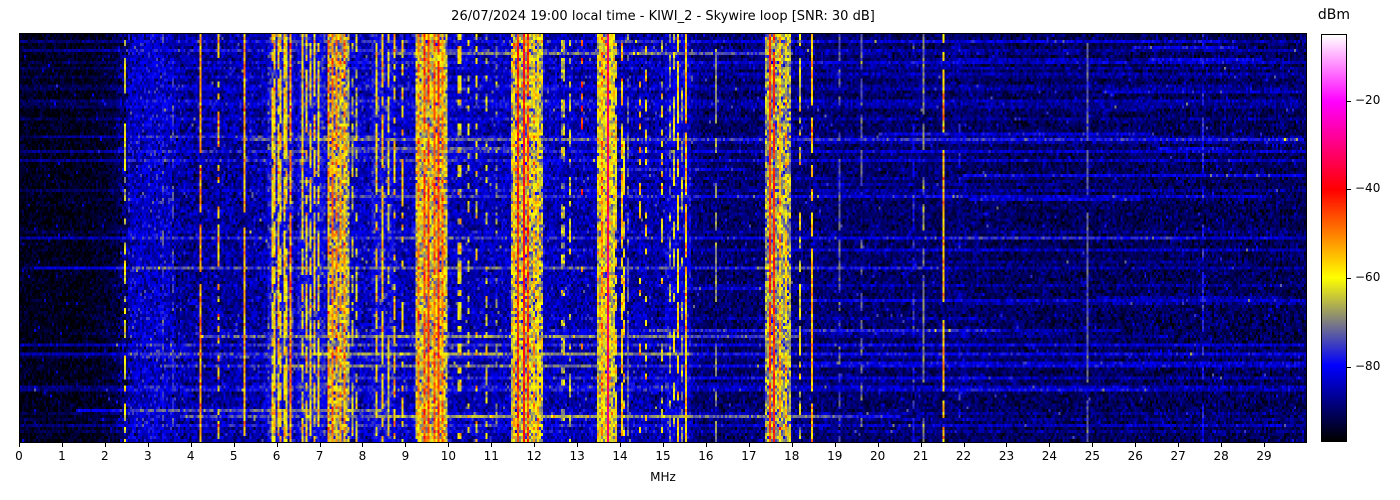 The image size is (1400, 500). Describe the element at coordinates (835, 456) in the screenshot. I see `x-tick-label: 19` at that location.